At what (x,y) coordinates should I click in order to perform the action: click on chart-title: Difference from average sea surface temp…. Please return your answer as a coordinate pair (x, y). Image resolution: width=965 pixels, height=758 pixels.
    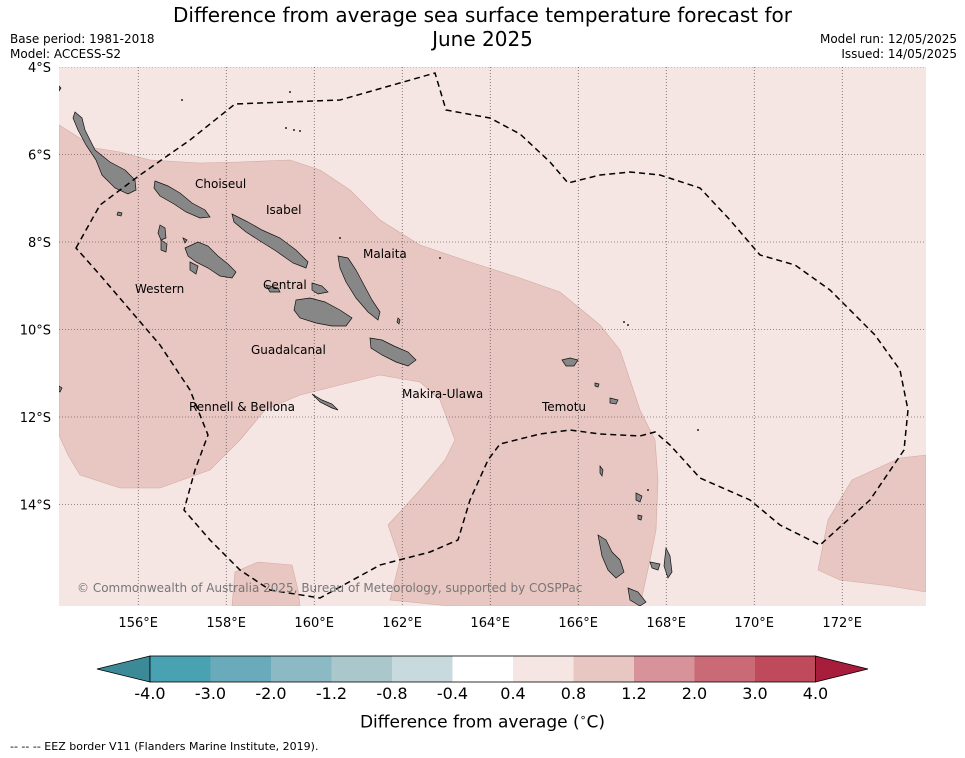
    Looking at the image, I should click on (482, 27).